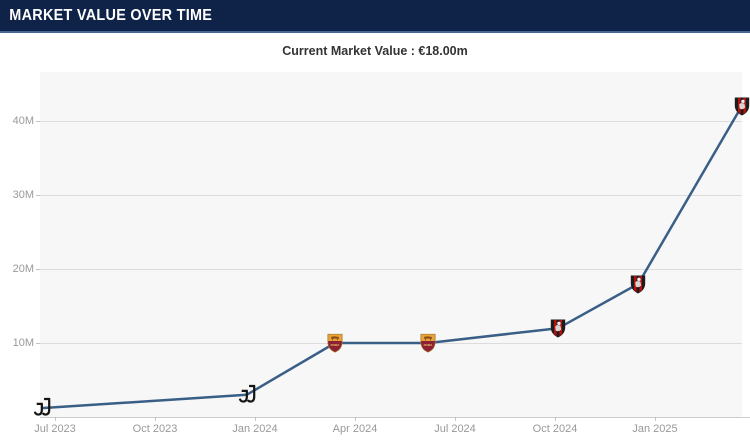 Image resolution: width=750 pixels, height=448 pixels. I want to click on current-market-value-label: Current Market Value : €18.00m, so click(375, 51).